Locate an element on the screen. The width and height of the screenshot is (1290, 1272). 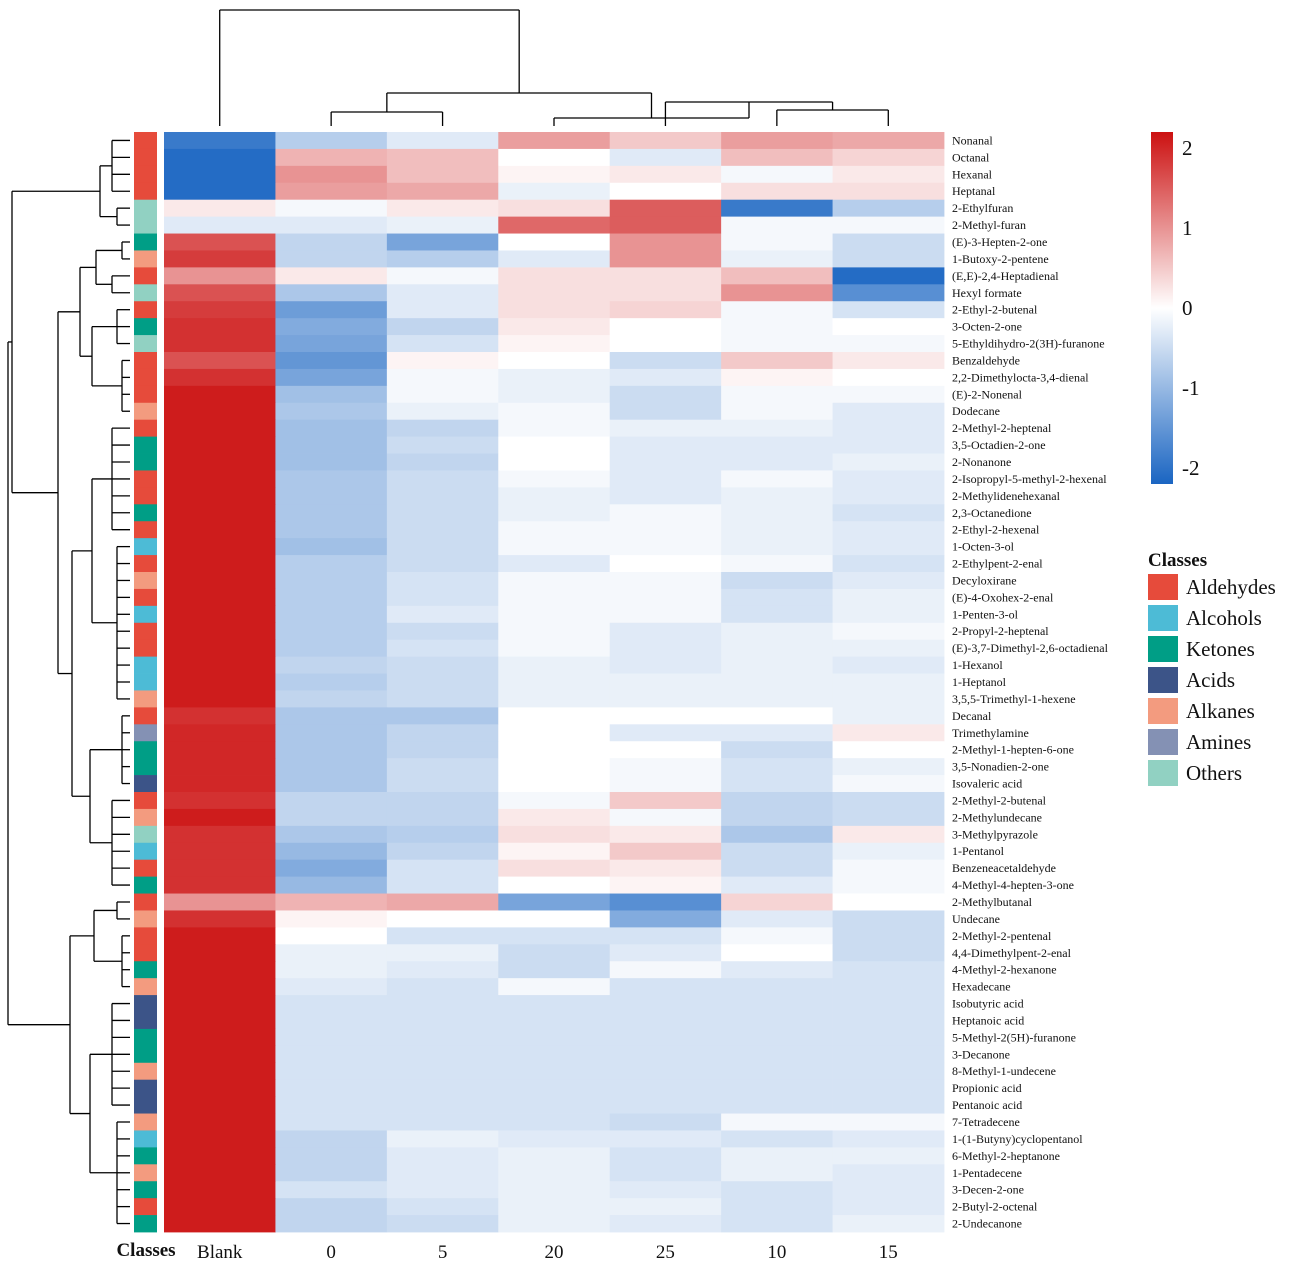
row-label: Heptanal is located at coordinates (974, 191).